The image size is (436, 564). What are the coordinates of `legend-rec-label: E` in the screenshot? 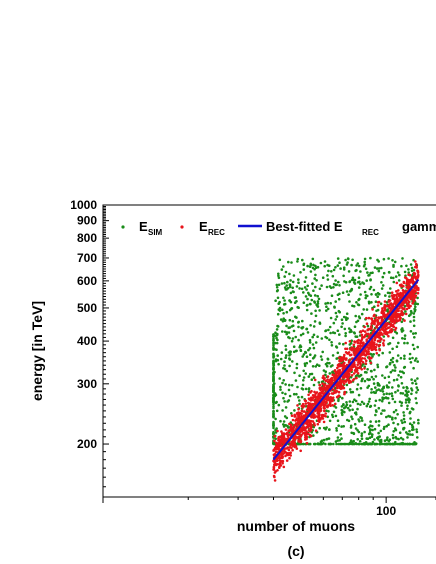 It's located at (203, 226).